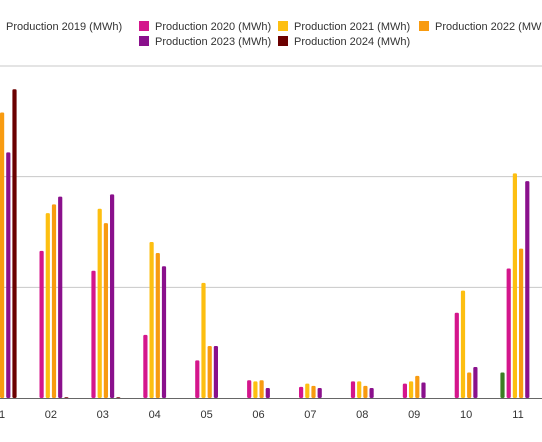 Image resolution: width=542 pixels, height=442 pixels. What do you see at coordinates (103, 415) in the screenshot?
I see `x-tick-label: 03` at bounding box center [103, 415].